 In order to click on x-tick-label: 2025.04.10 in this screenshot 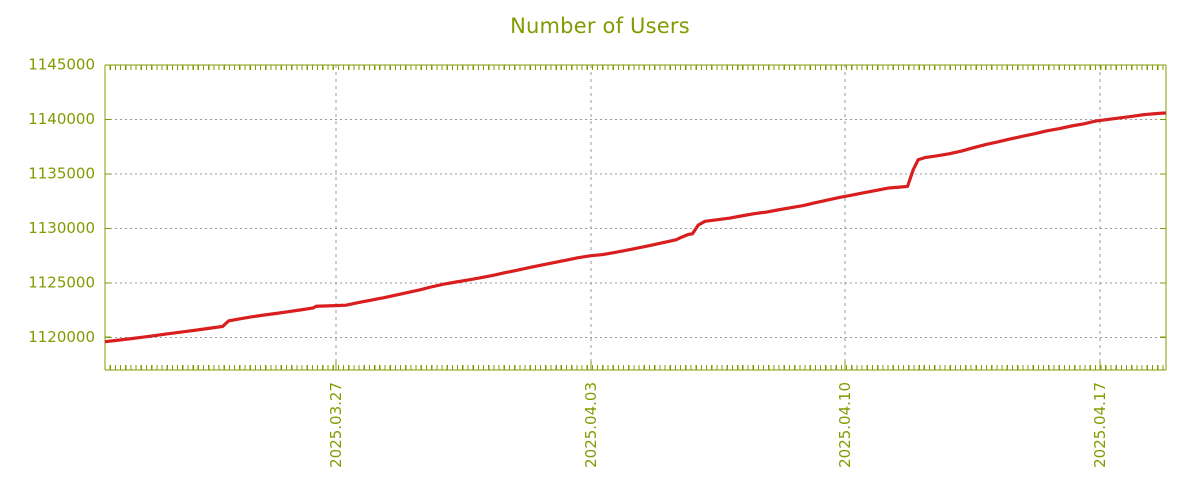, I will do `click(845, 425)`.